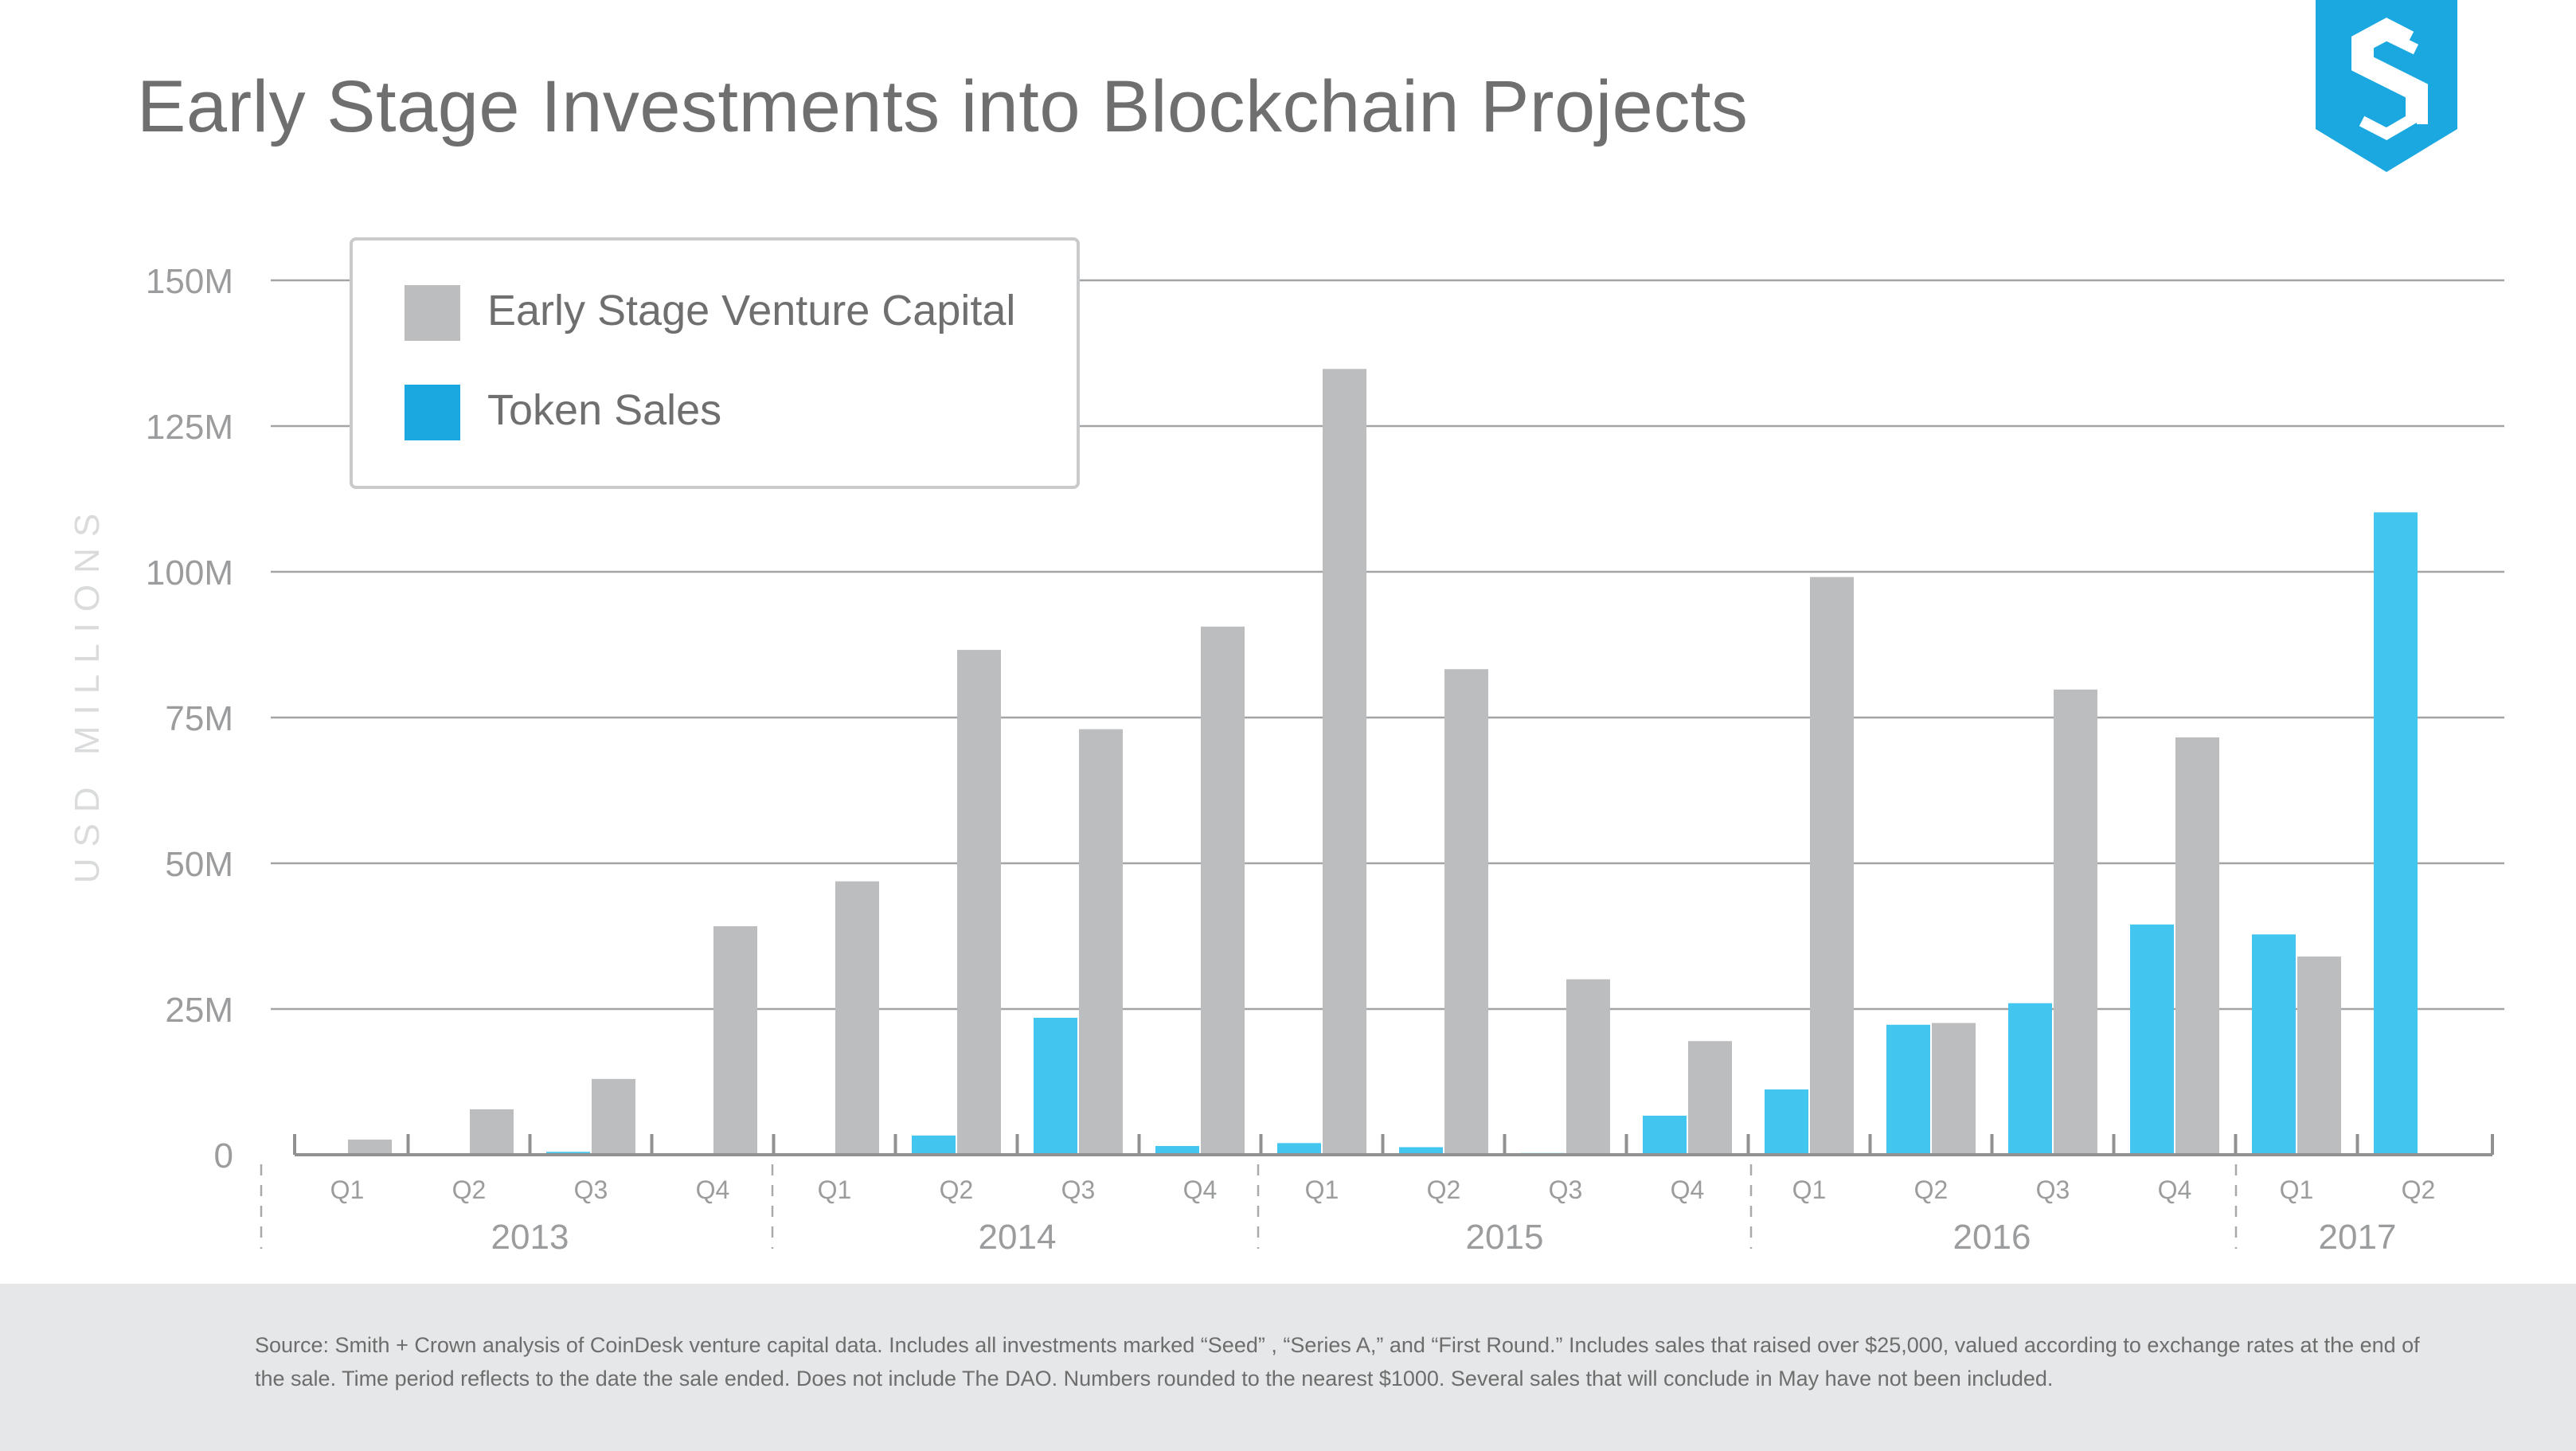 The height and width of the screenshot is (1451, 2576). Describe the element at coordinates (223, 1155) in the screenshot. I see `y-tick-label: 0` at that location.